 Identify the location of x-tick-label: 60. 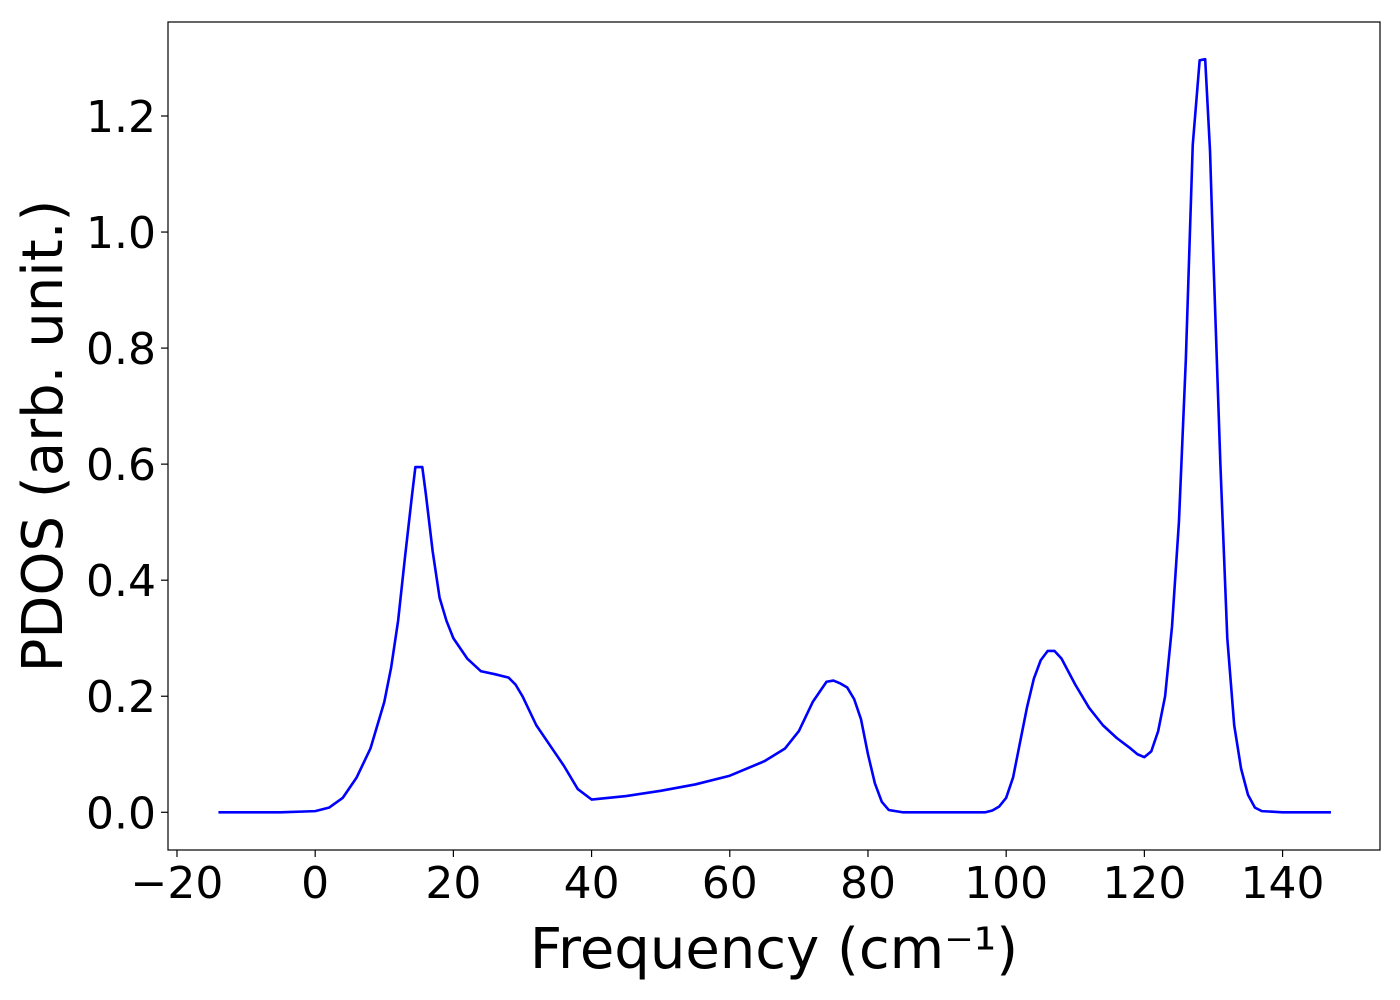
(730, 883).